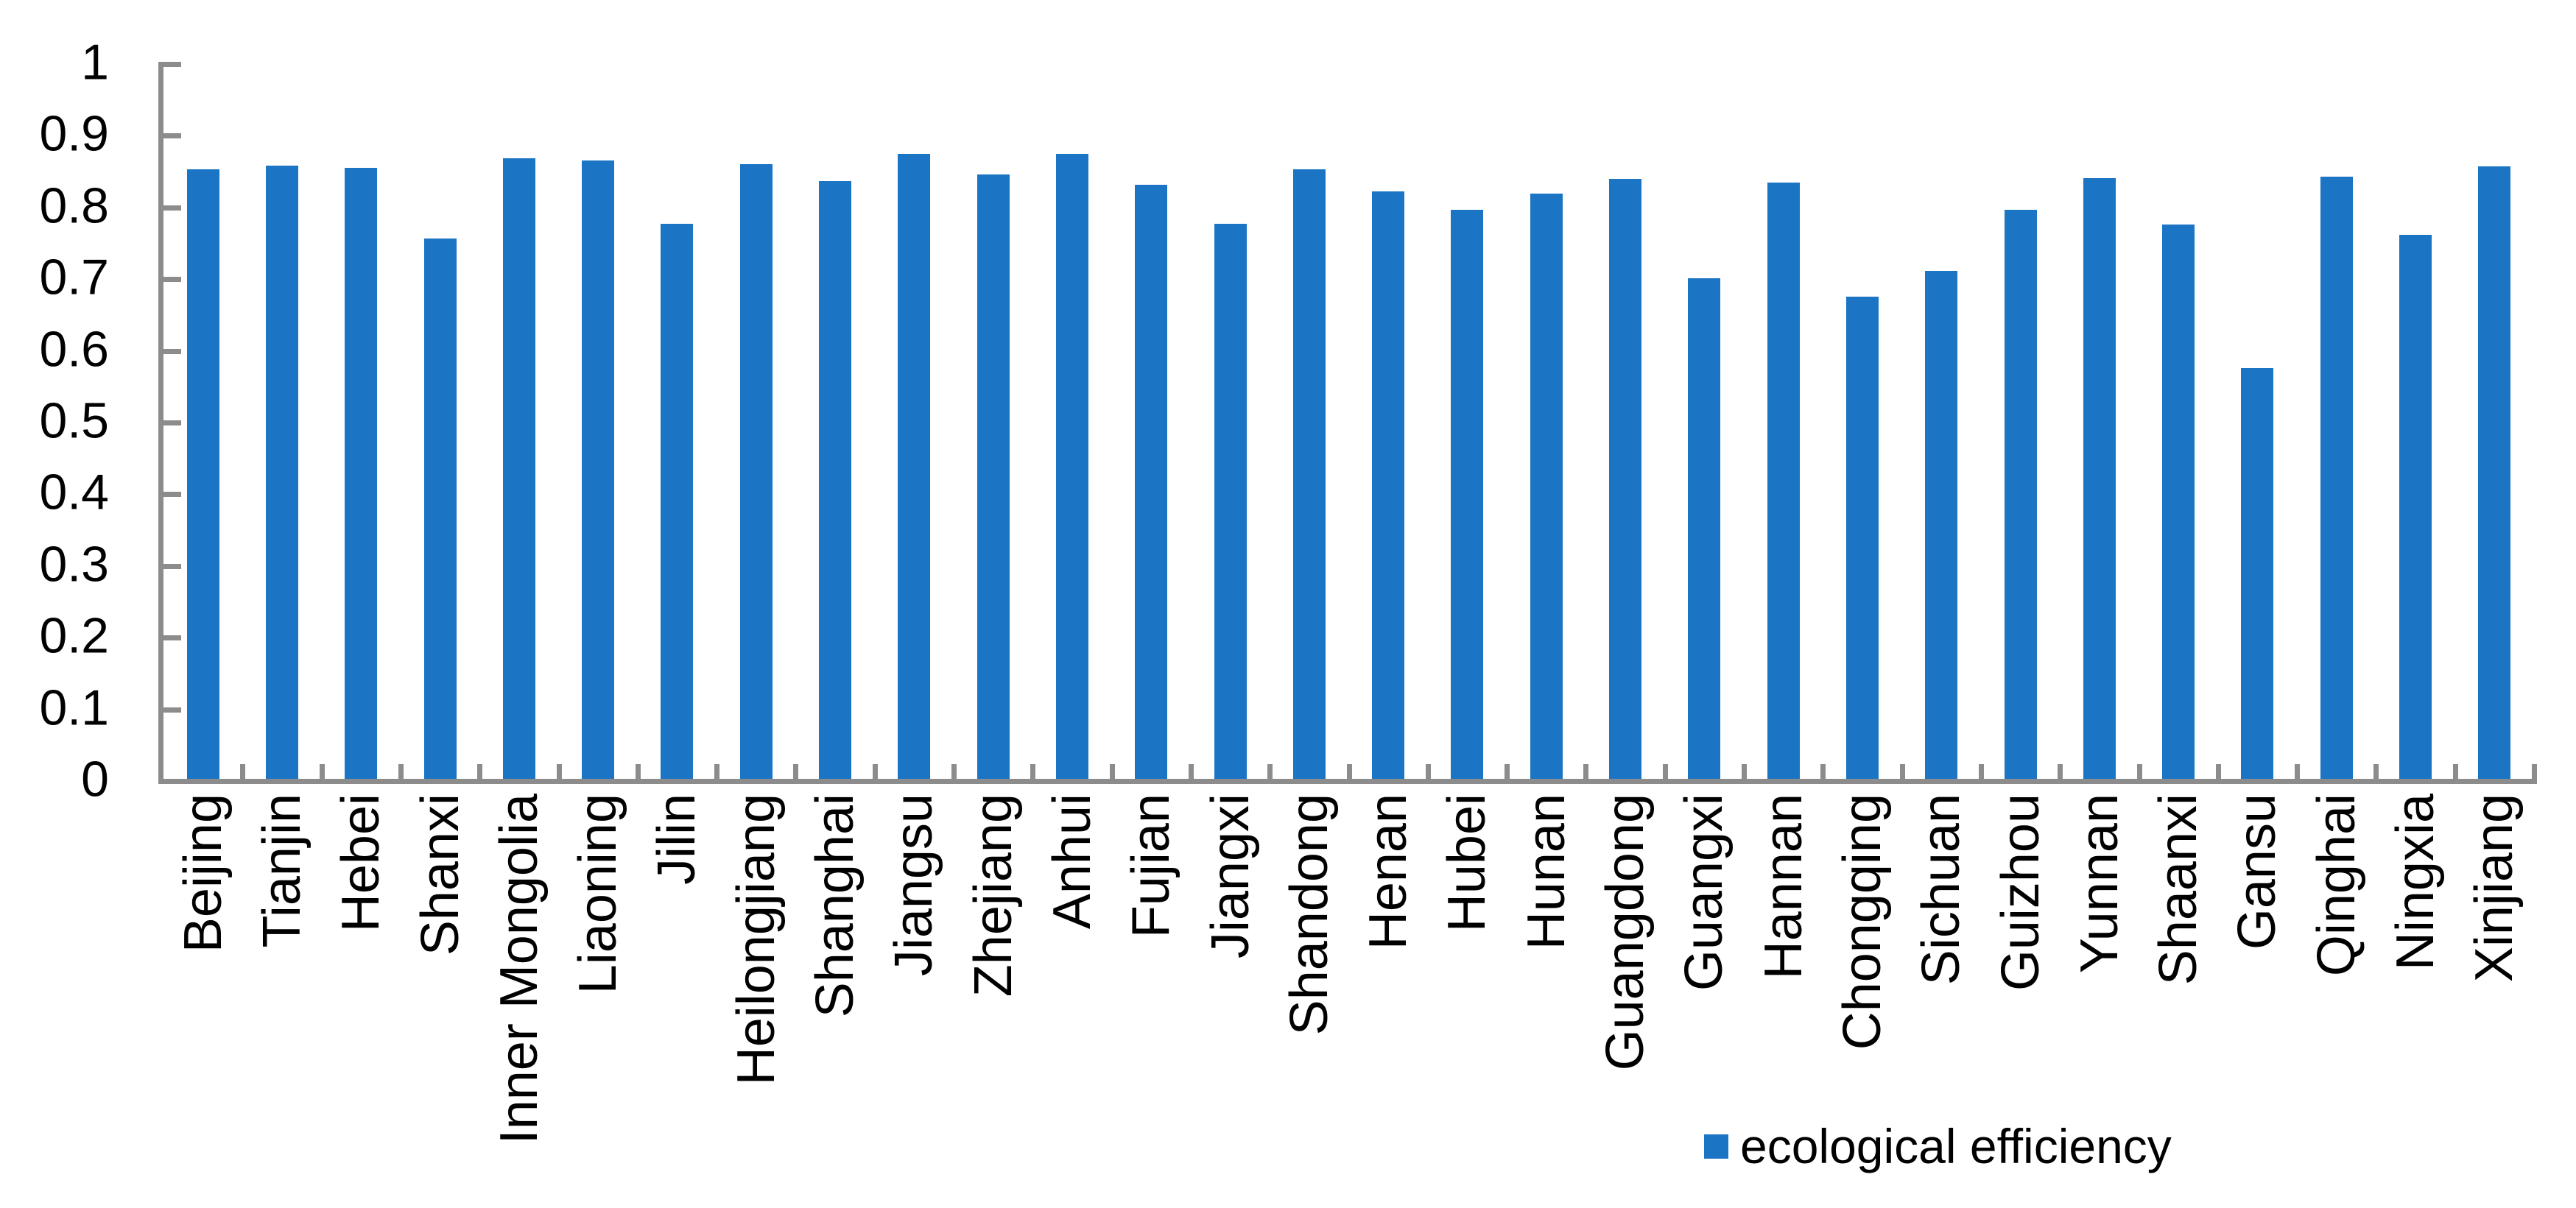  Describe the element at coordinates (1388, 872) in the screenshot. I see `x-label-henan: Henan` at that location.